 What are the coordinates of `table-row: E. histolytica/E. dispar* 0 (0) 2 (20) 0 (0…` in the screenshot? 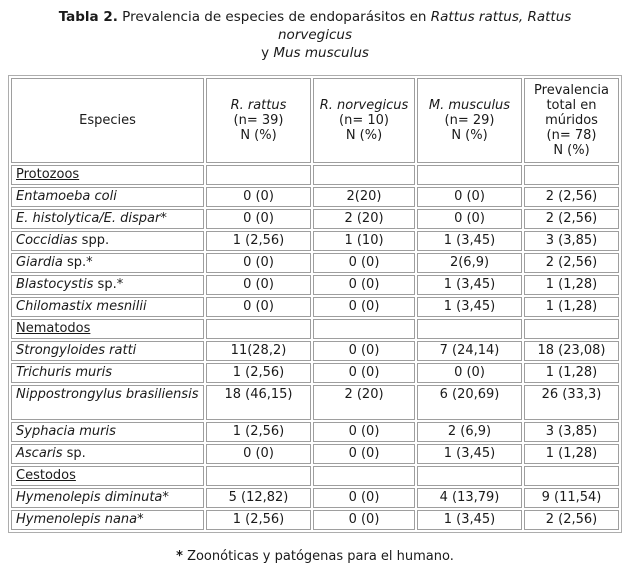 It's located at (315, 219).